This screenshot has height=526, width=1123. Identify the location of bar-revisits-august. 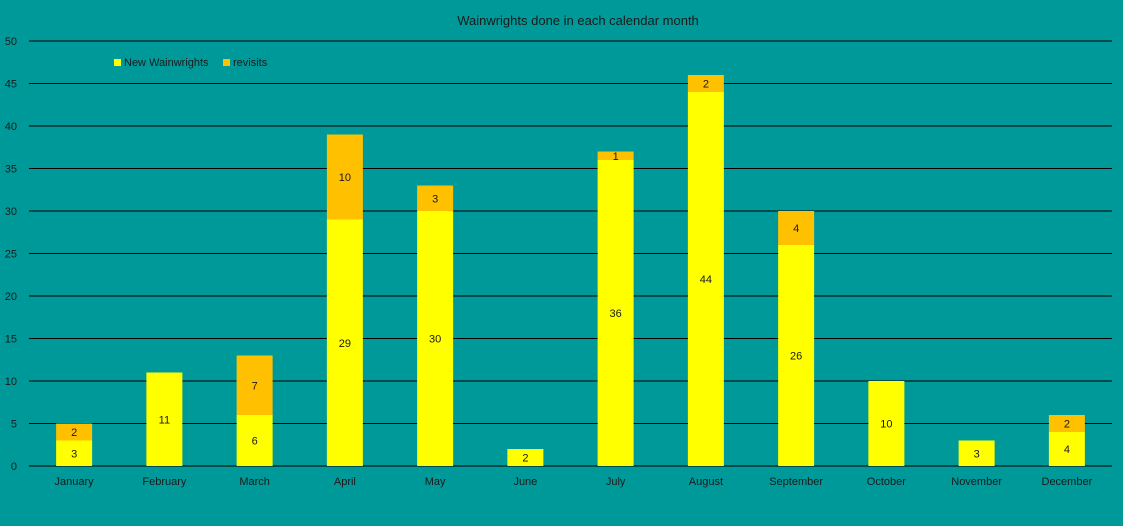
(705, 83).